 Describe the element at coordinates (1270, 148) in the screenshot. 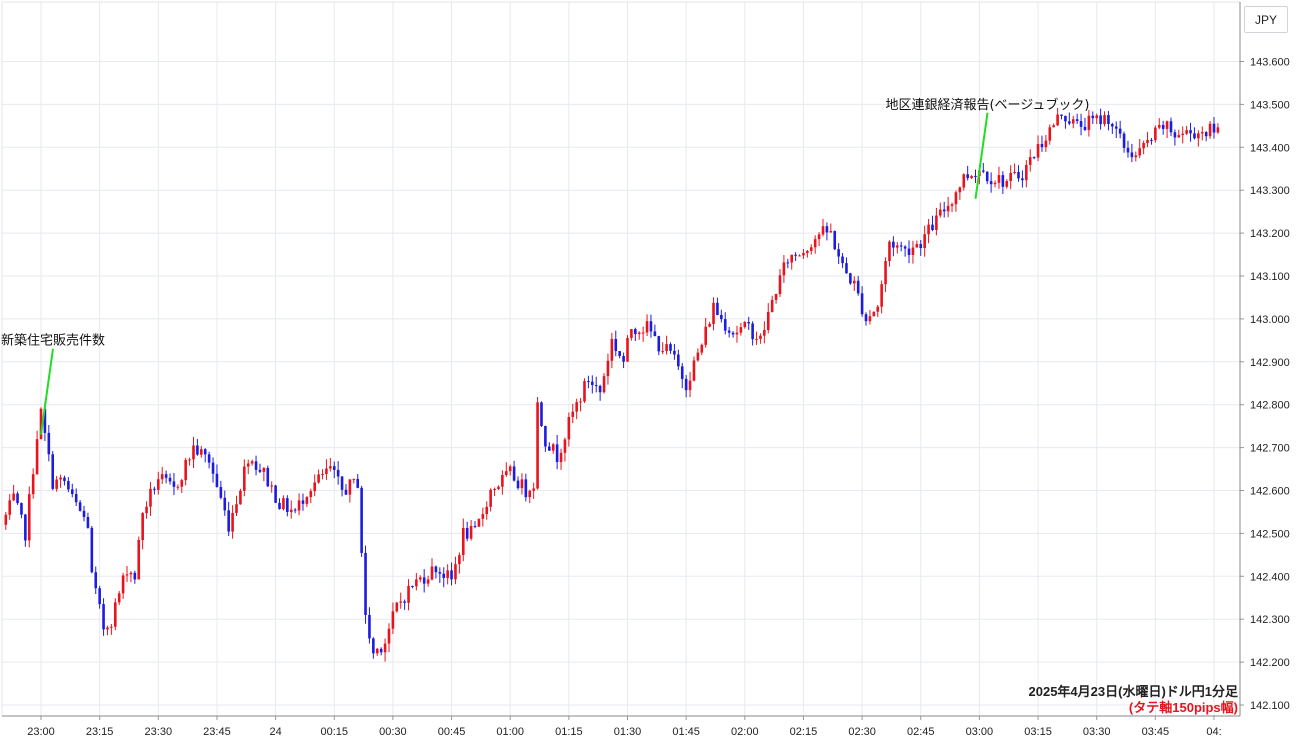

I see `y-tick-label: 143.400` at that location.